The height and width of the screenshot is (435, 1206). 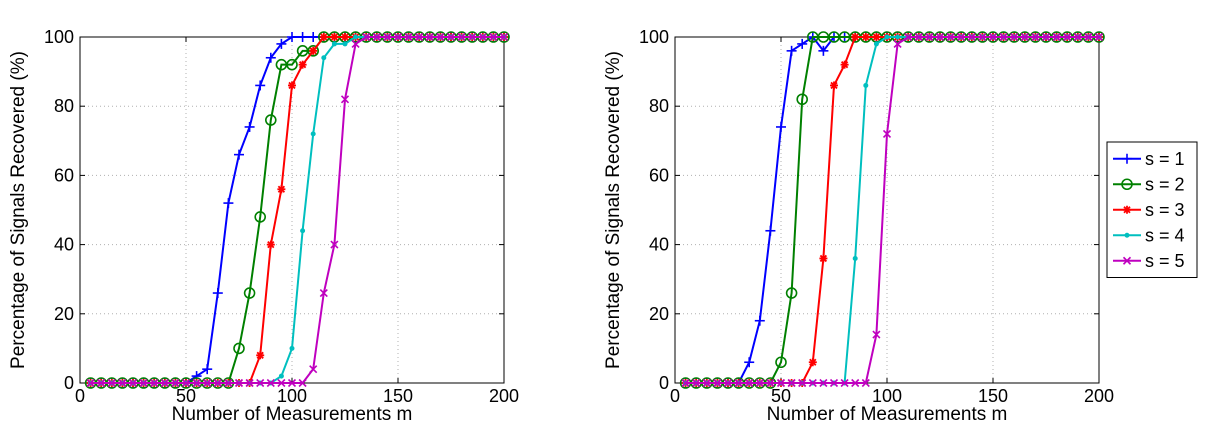 I want to click on x-tick-label: 150, so click(x=993, y=396).